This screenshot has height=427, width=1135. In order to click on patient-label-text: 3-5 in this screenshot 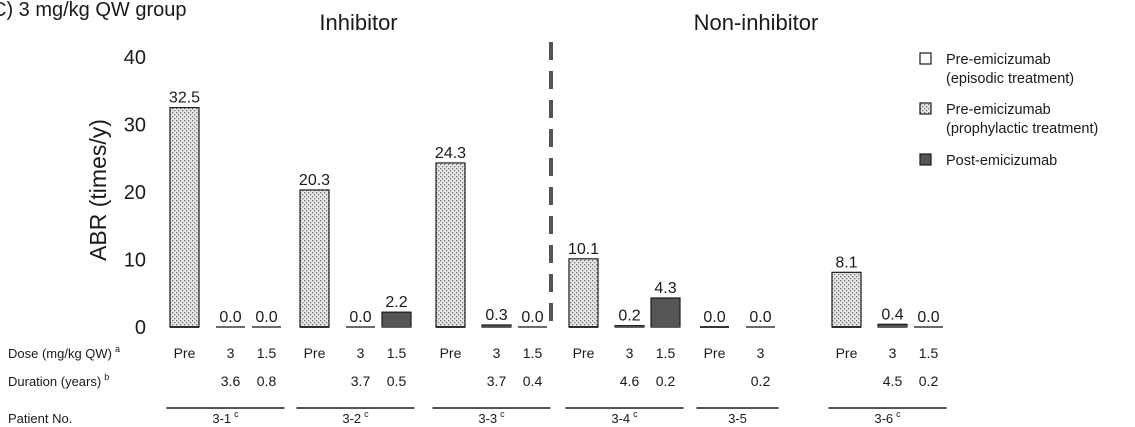, I will do `click(737, 418)`.